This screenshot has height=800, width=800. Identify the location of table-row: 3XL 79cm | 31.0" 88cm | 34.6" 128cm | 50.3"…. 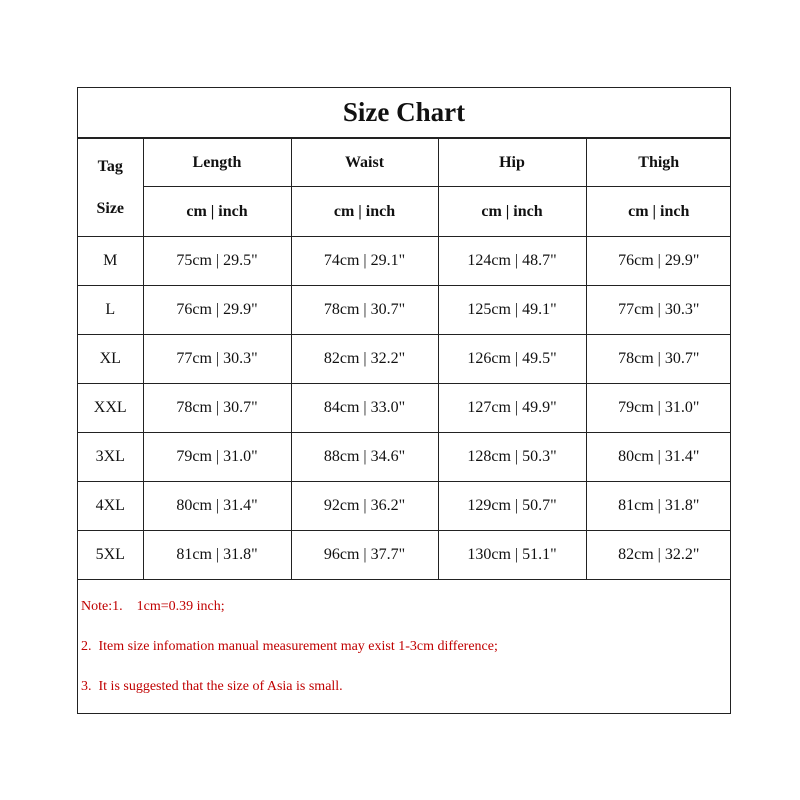
(404, 457).